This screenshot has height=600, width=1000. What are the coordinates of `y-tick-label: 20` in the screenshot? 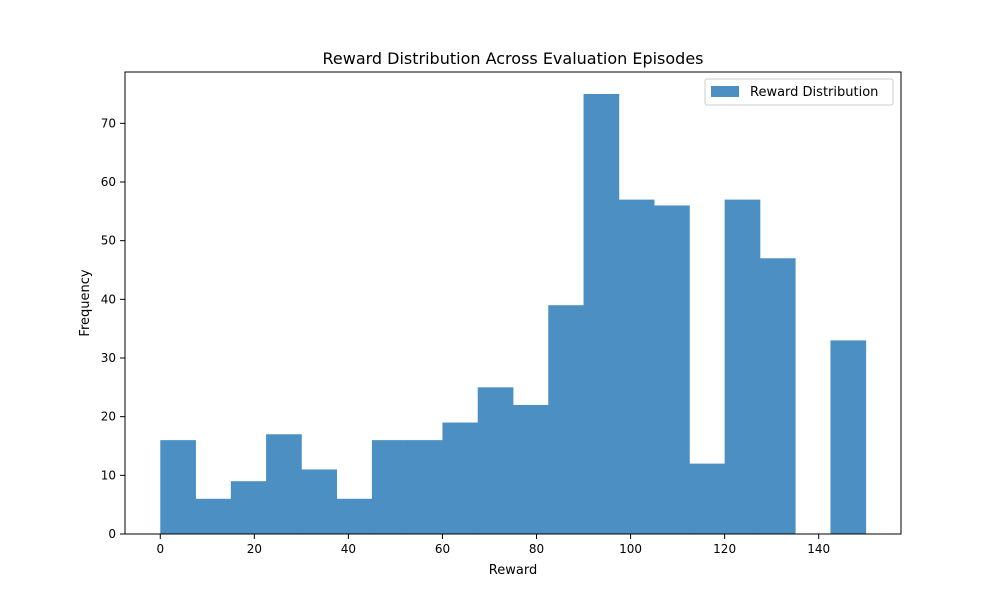 It's located at (108, 417).